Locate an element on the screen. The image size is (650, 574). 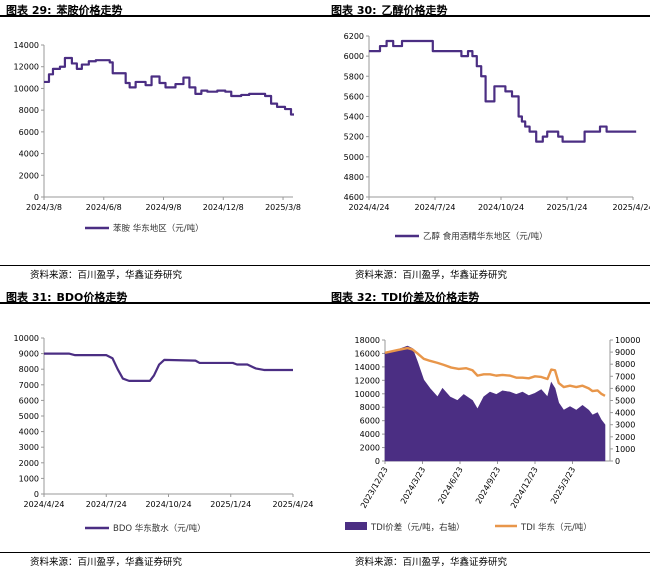
y-tick-label: 1000 is located at coordinates (29, 478).